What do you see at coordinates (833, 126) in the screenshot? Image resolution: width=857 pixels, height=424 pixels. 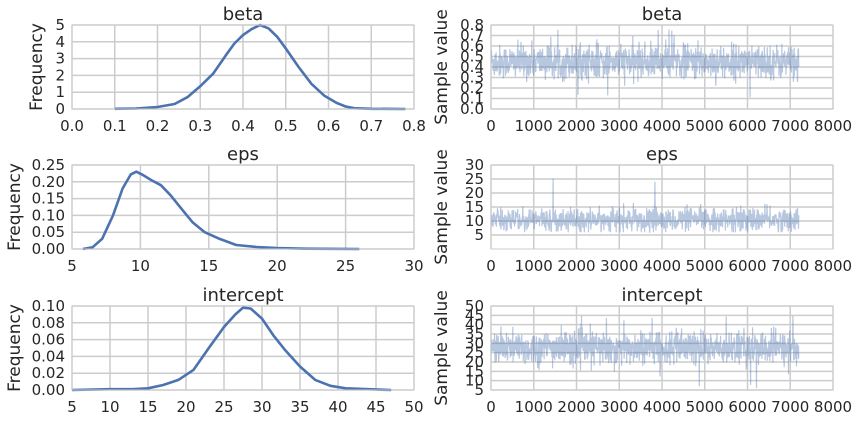 I see `beta-trace-xtick-label: 8000` at bounding box center [833, 126].